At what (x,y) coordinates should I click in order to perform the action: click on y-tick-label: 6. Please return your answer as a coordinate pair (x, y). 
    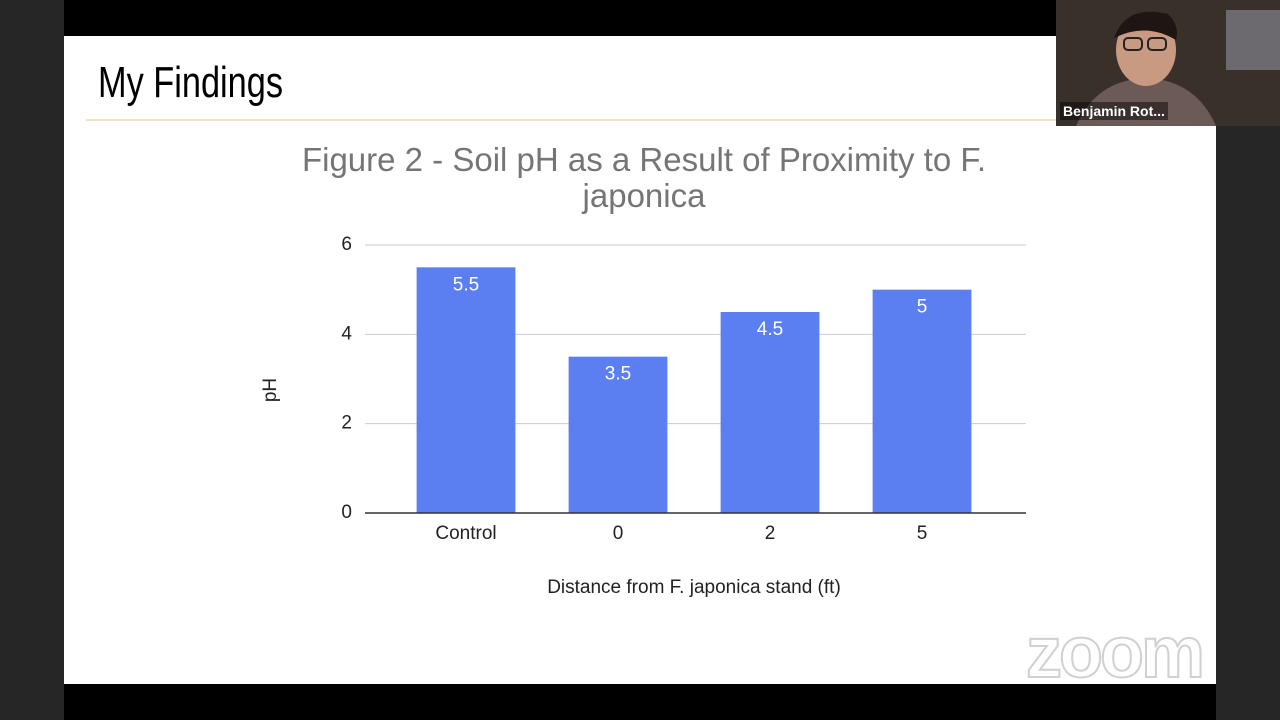
    Looking at the image, I should click on (346, 244).